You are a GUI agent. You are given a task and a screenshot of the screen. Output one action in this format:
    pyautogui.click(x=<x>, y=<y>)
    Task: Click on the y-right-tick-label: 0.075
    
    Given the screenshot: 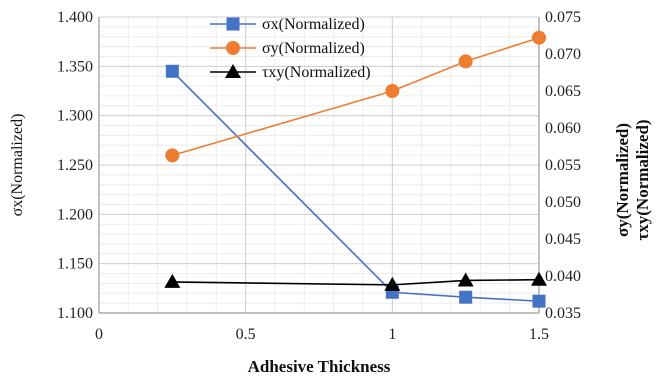 What is the action you would take?
    pyautogui.click(x=563, y=17)
    